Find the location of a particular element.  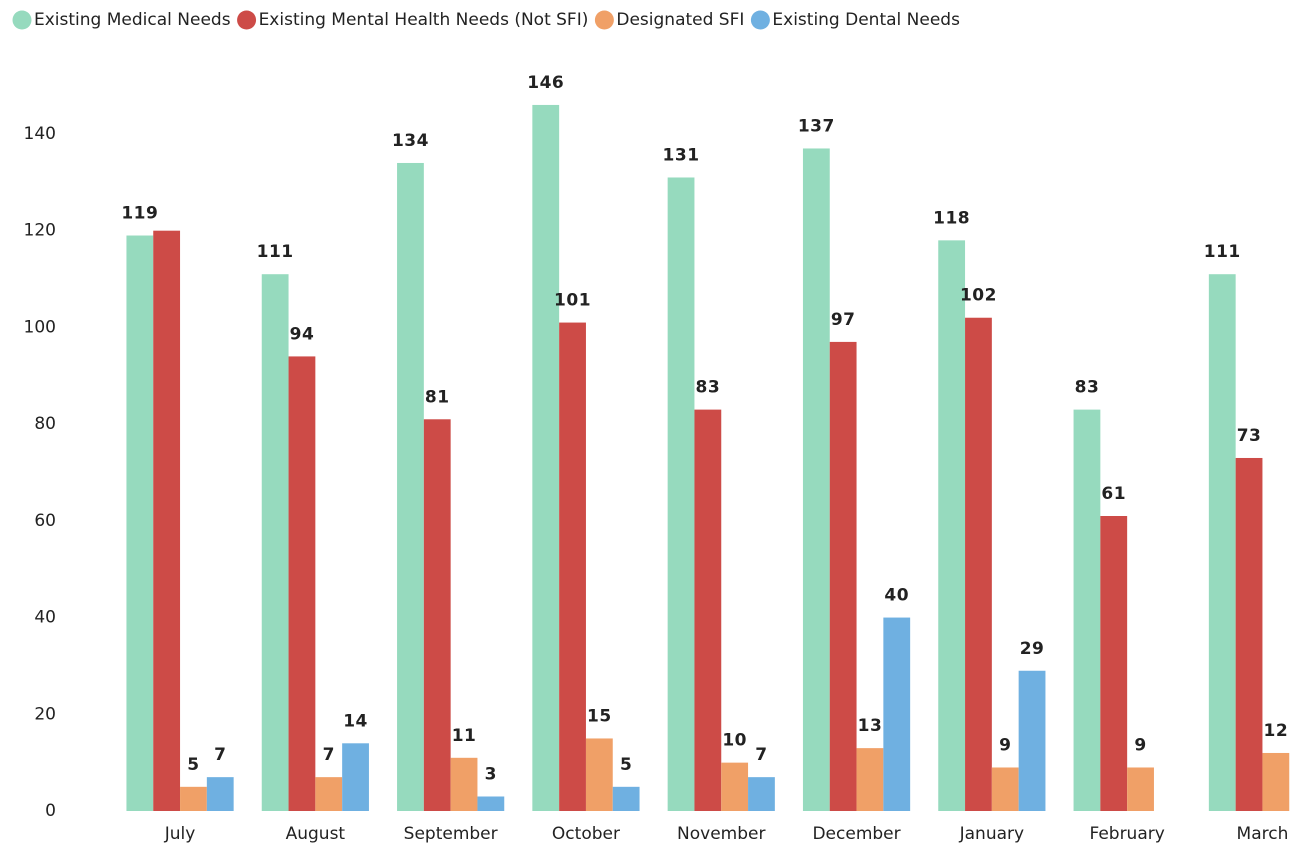

y-tick-label: 20 is located at coordinates (45, 714).